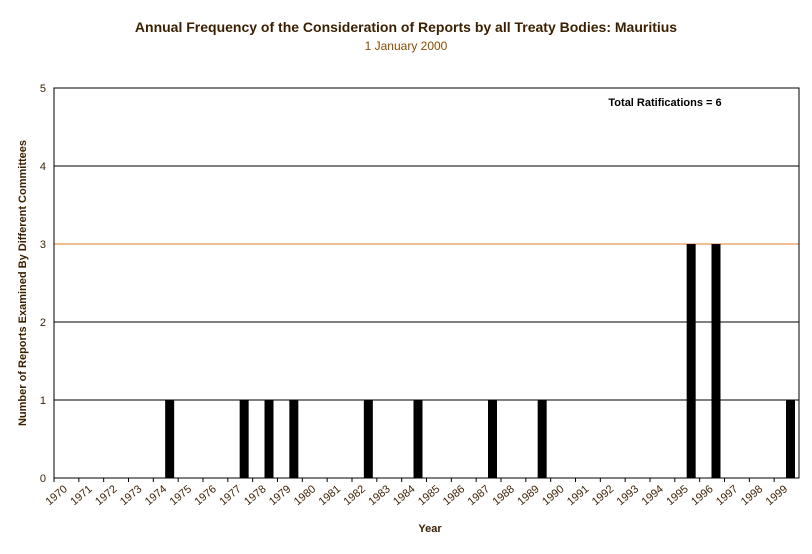 This screenshot has height=554, width=812. What do you see at coordinates (553, 495) in the screenshot?
I see `x-tick-label: 1990` at bounding box center [553, 495].